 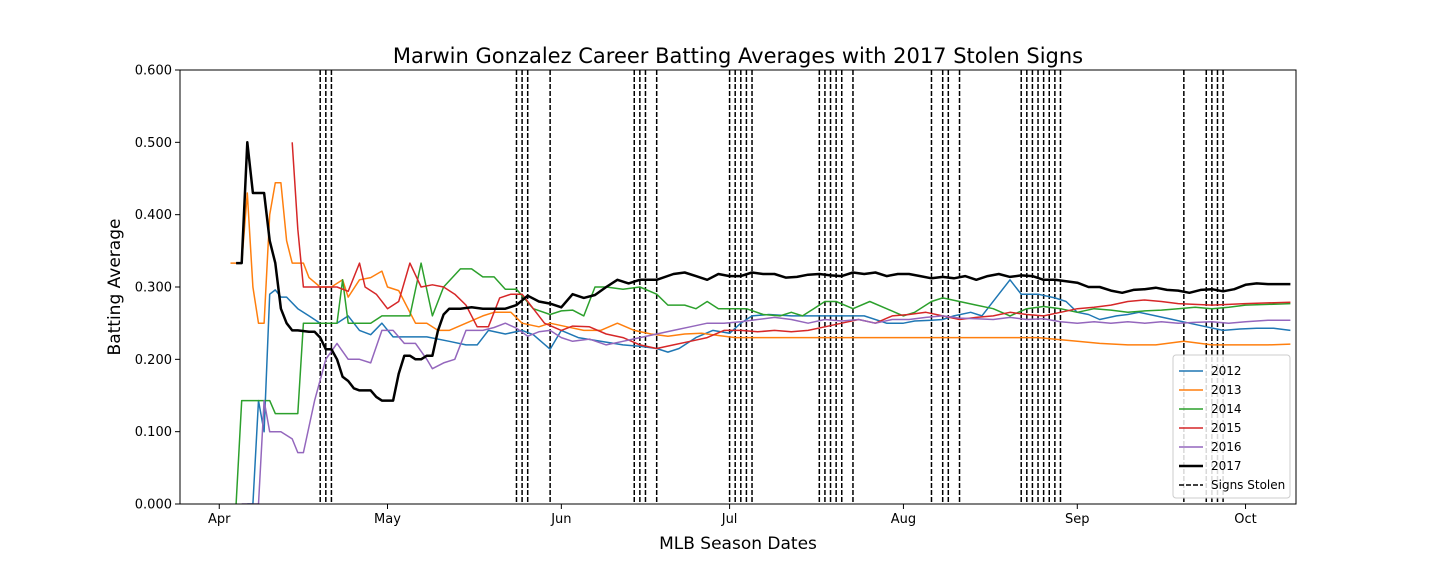 I want to click on legend-label: 2016, so click(x=1226, y=447).